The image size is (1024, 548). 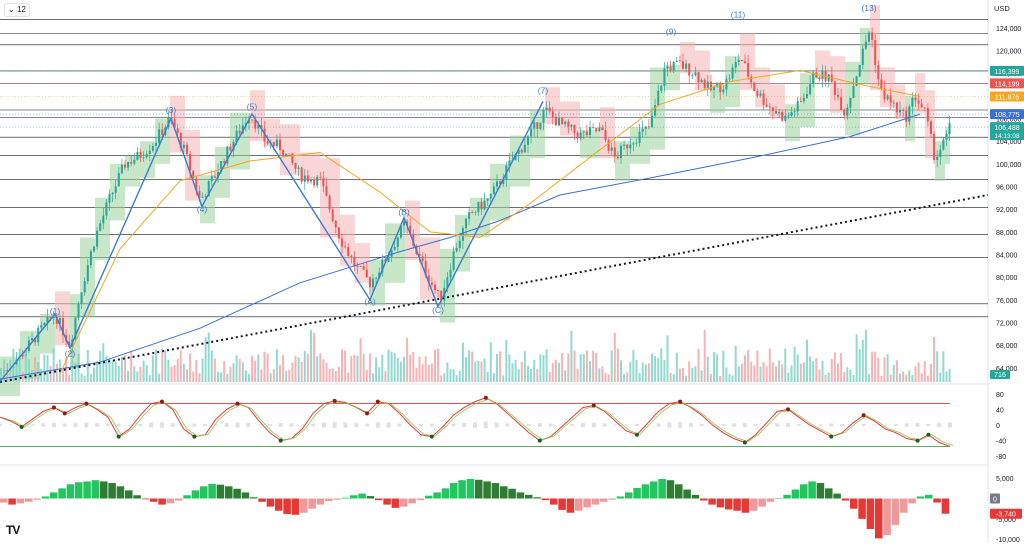 I want to click on price-tick-label: 84,000, so click(x=1007, y=256).